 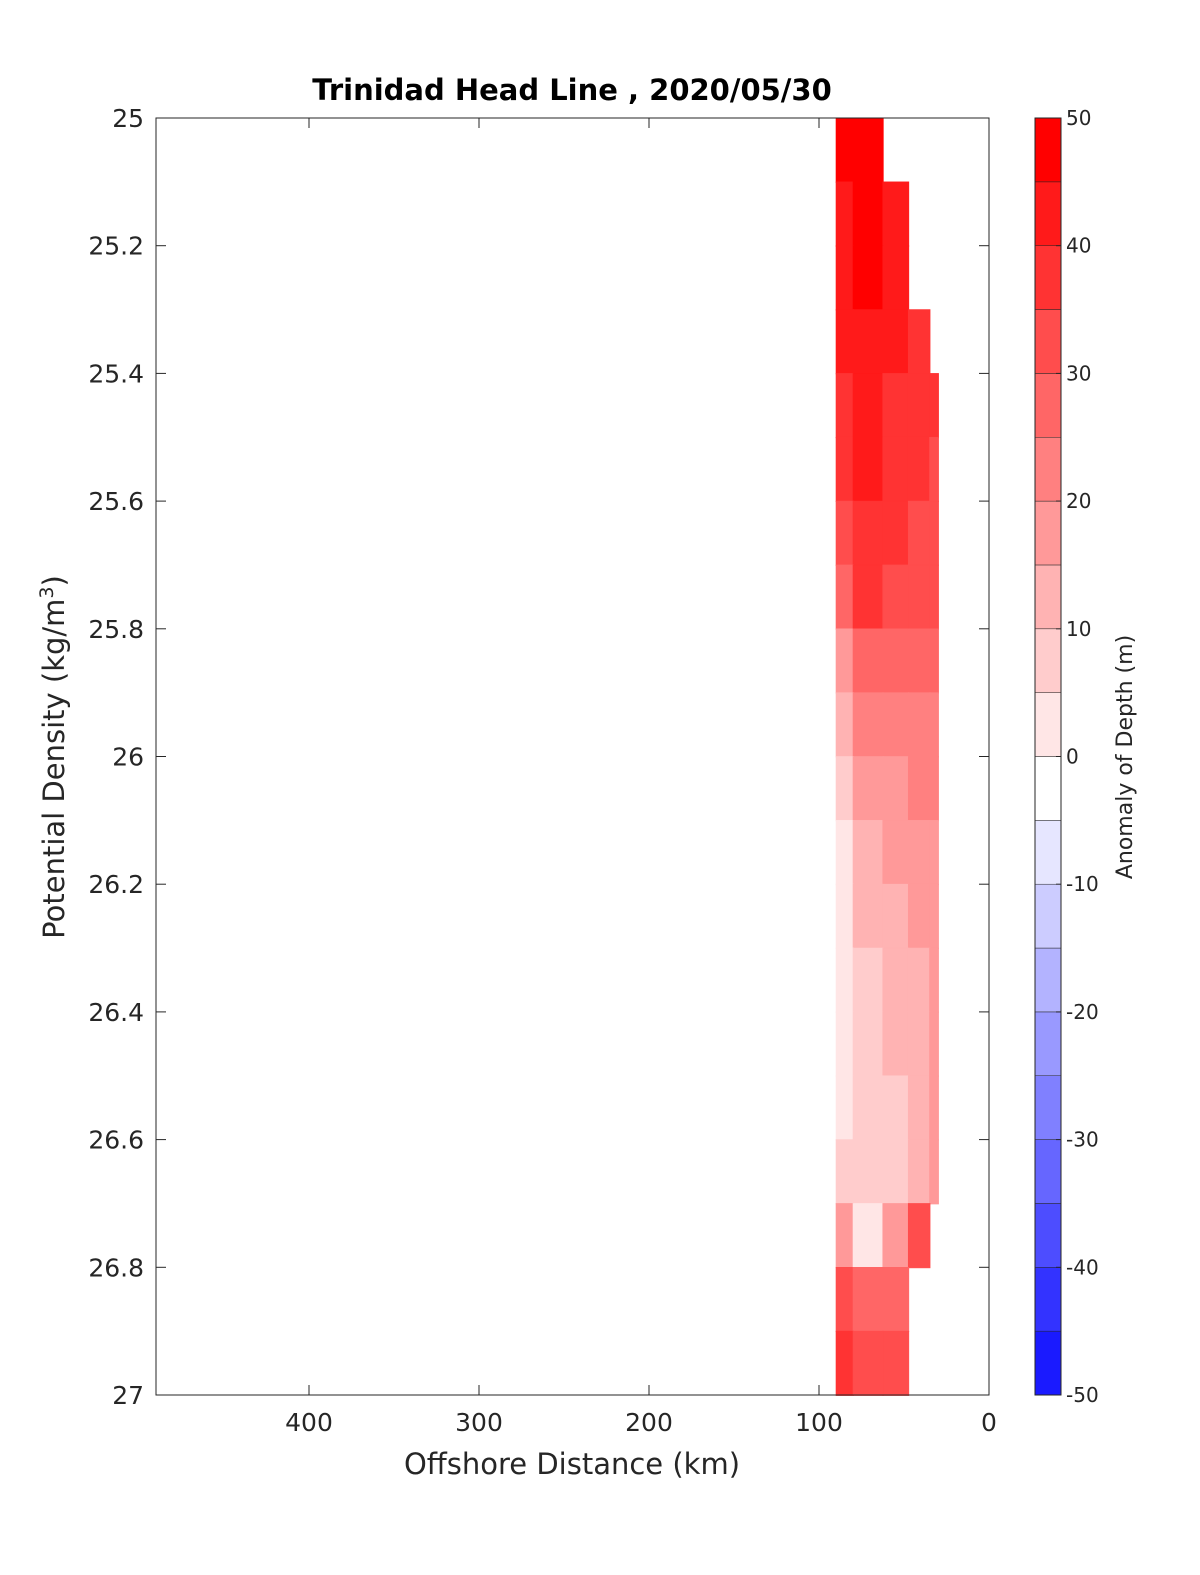 I want to click on x-tick-label: 400, so click(x=309, y=1422).